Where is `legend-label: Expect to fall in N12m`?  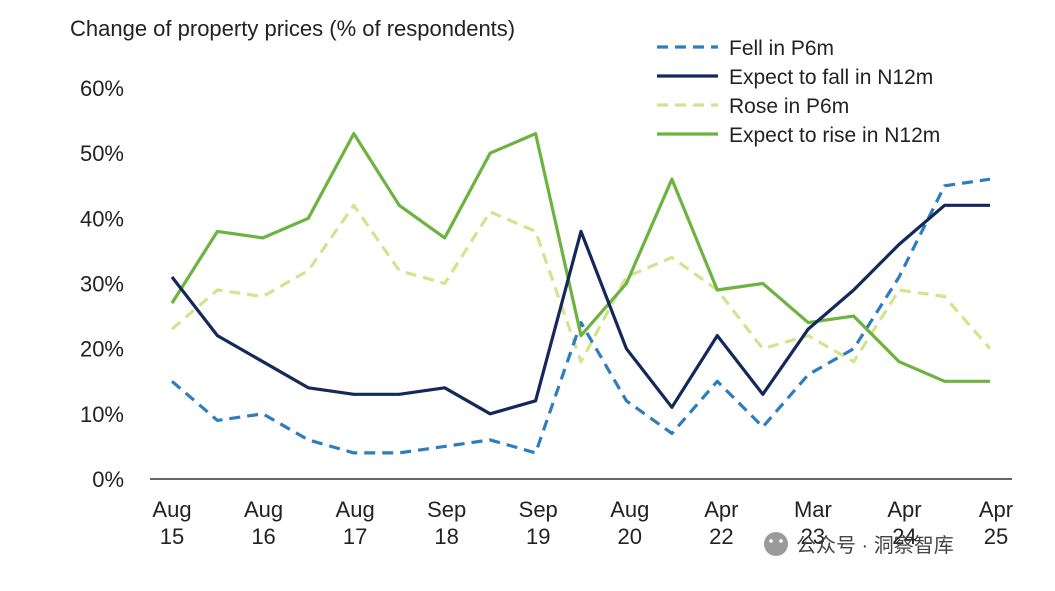
legend-label: Expect to fall in N12m is located at coordinates (831, 77).